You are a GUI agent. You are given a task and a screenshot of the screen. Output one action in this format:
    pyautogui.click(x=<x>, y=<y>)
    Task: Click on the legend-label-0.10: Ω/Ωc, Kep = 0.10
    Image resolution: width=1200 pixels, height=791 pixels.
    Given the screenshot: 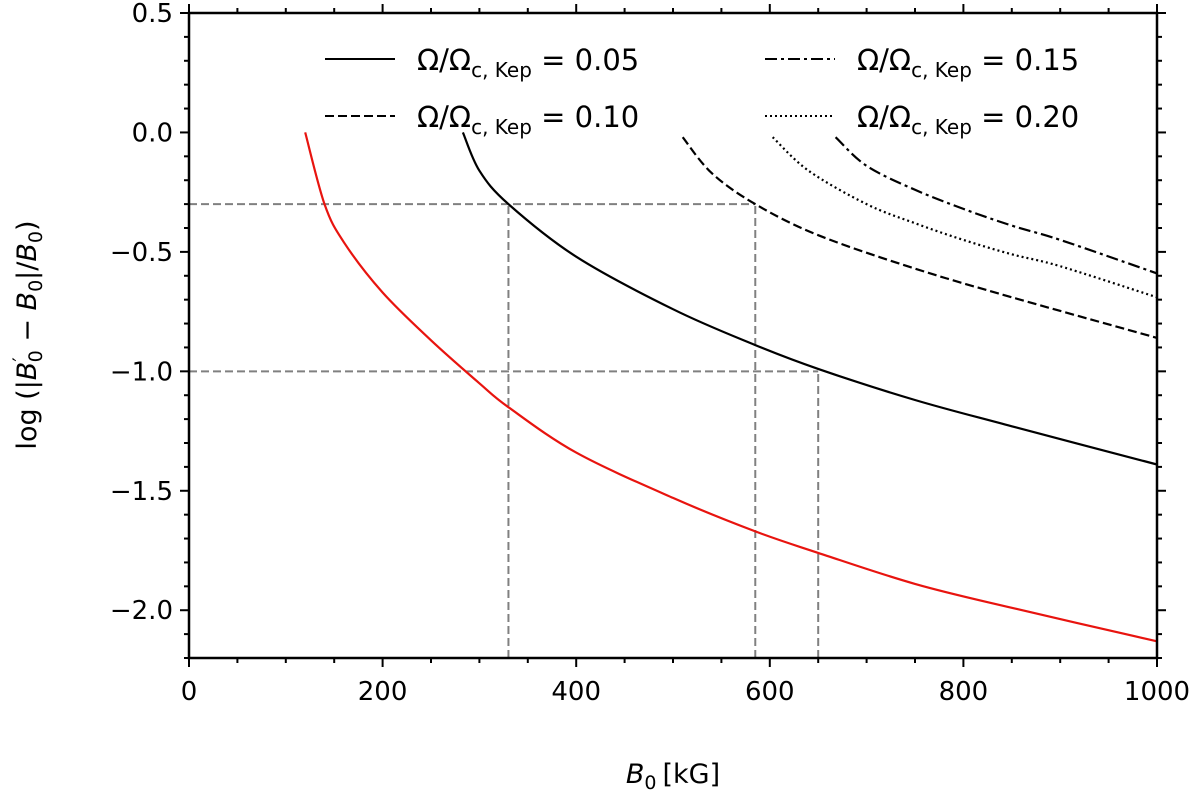 What is the action you would take?
    pyautogui.click(x=528, y=119)
    